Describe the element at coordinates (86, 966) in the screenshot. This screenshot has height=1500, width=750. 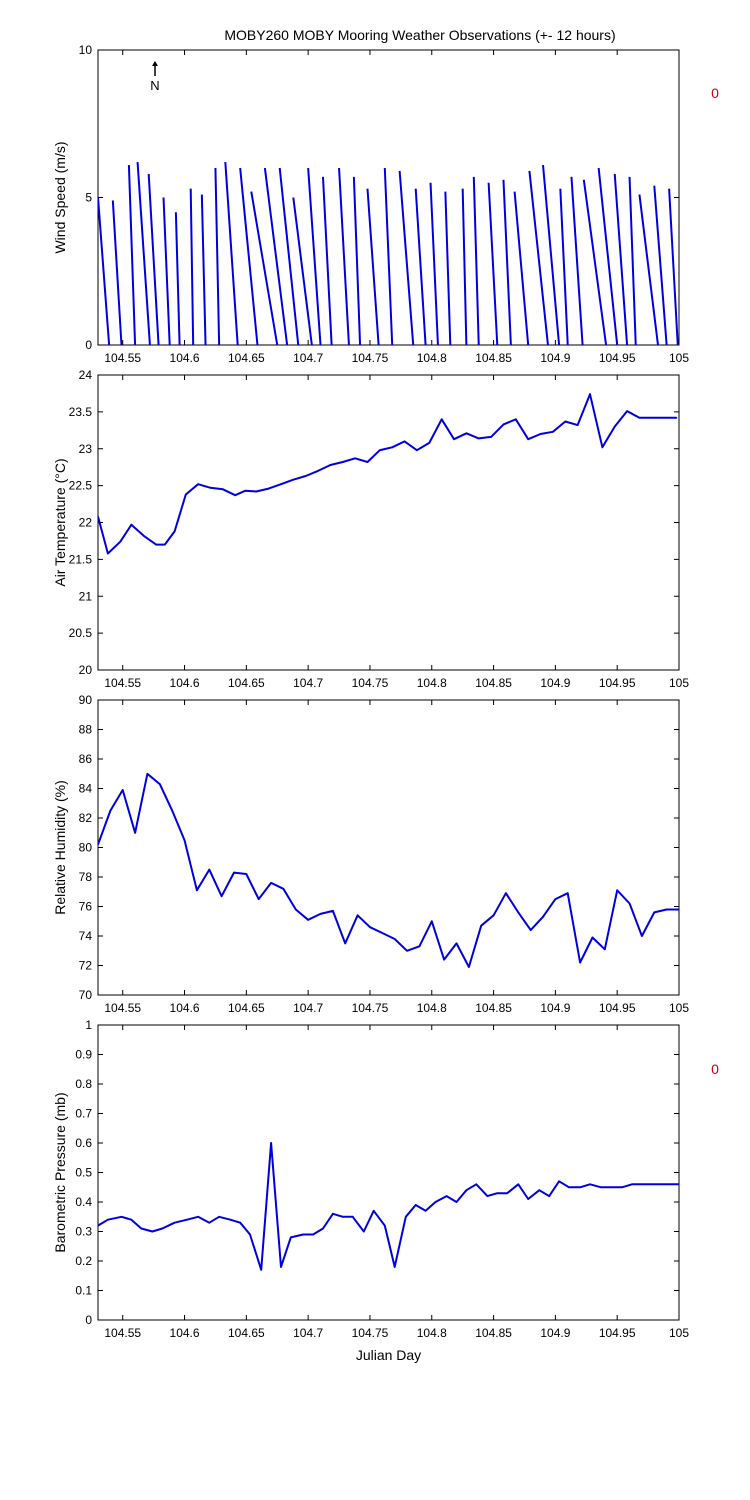
I see `y-tick-label: 72` at that location.